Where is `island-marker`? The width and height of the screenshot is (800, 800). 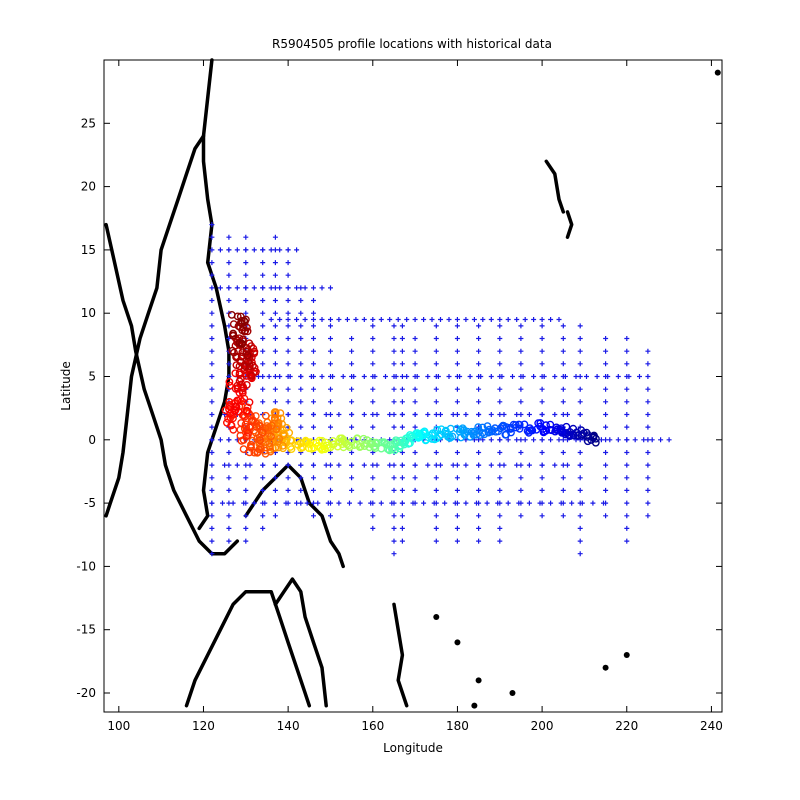 island-marker is located at coordinates (605, 667).